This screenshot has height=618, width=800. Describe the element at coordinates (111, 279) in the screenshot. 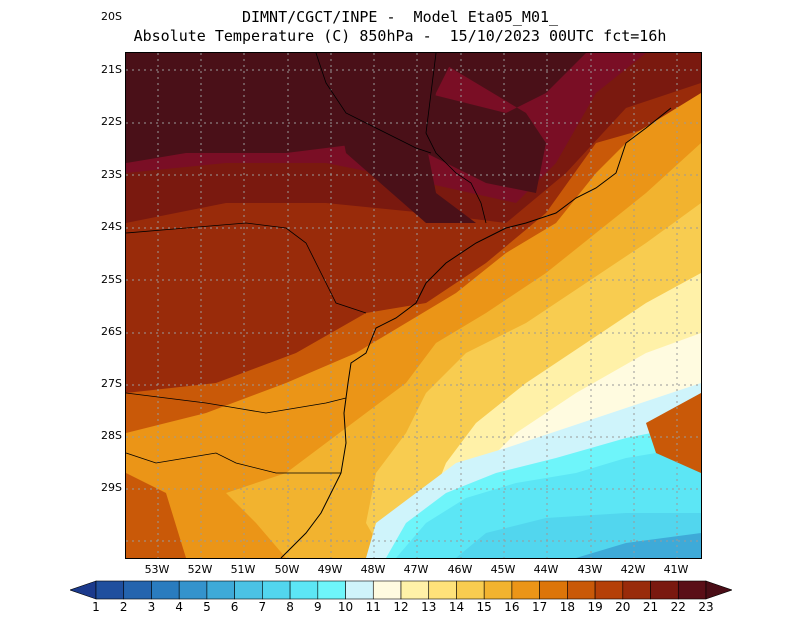

I see `lat-label-25s: 25S` at that location.